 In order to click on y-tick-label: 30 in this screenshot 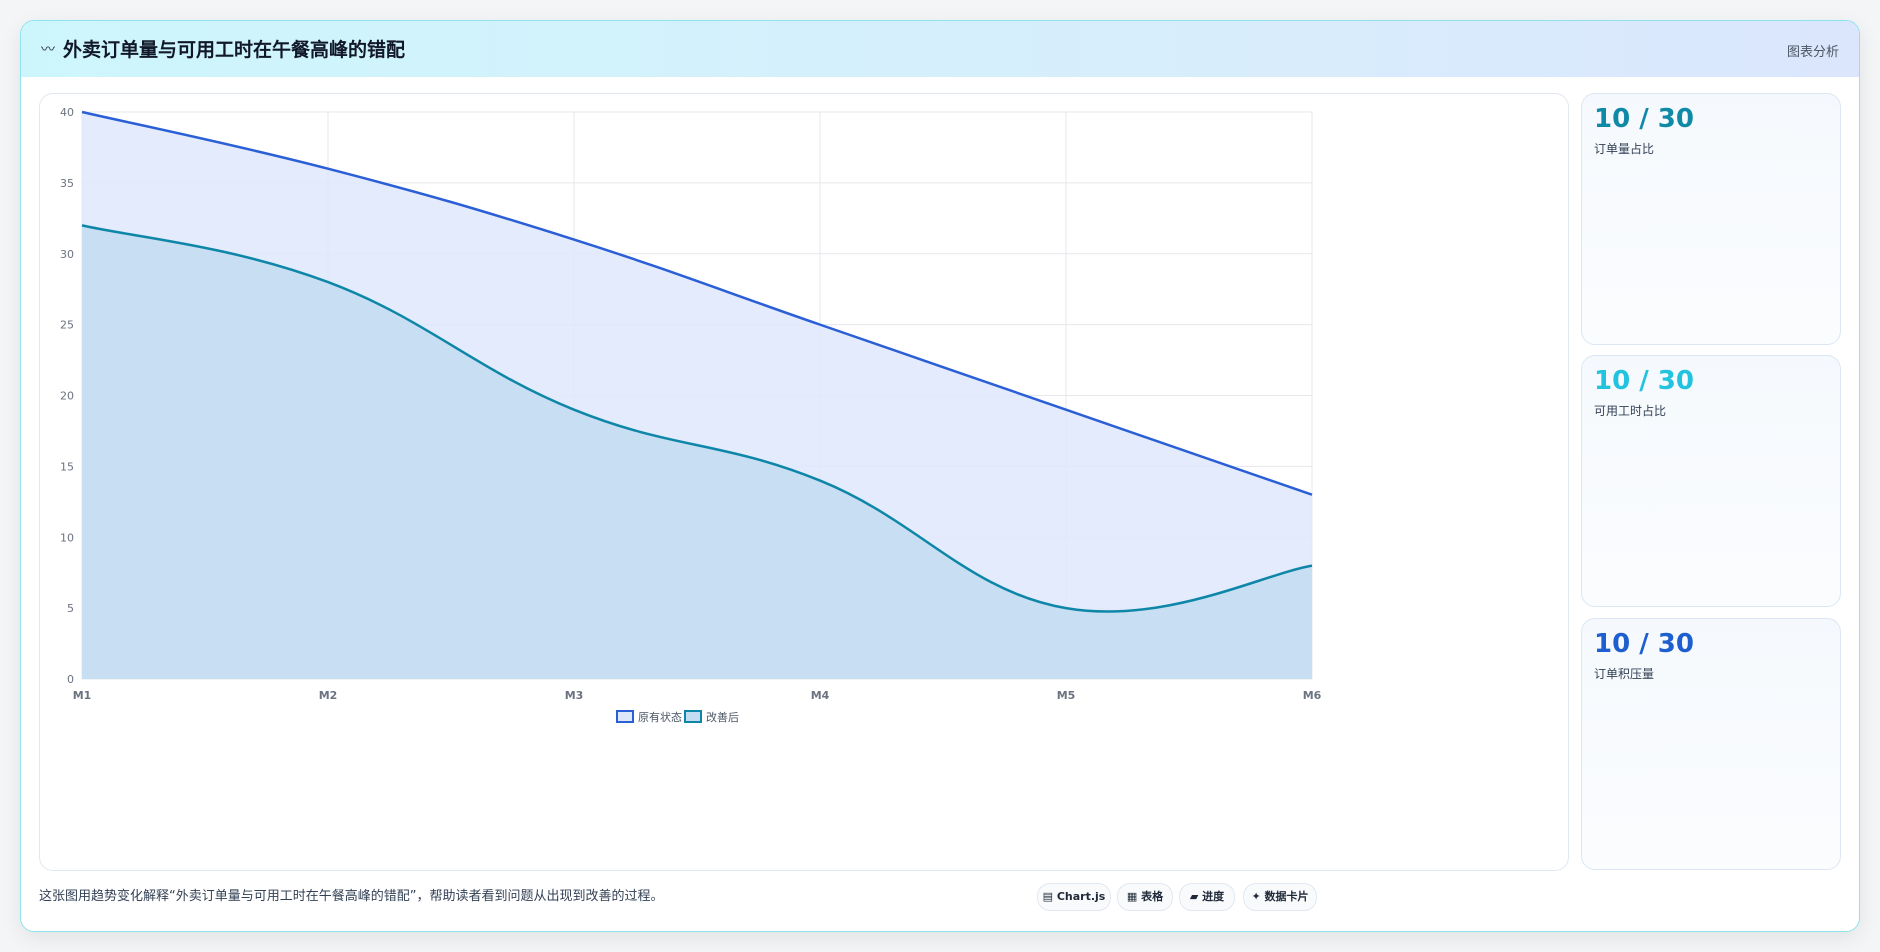, I will do `click(67, 254)`.